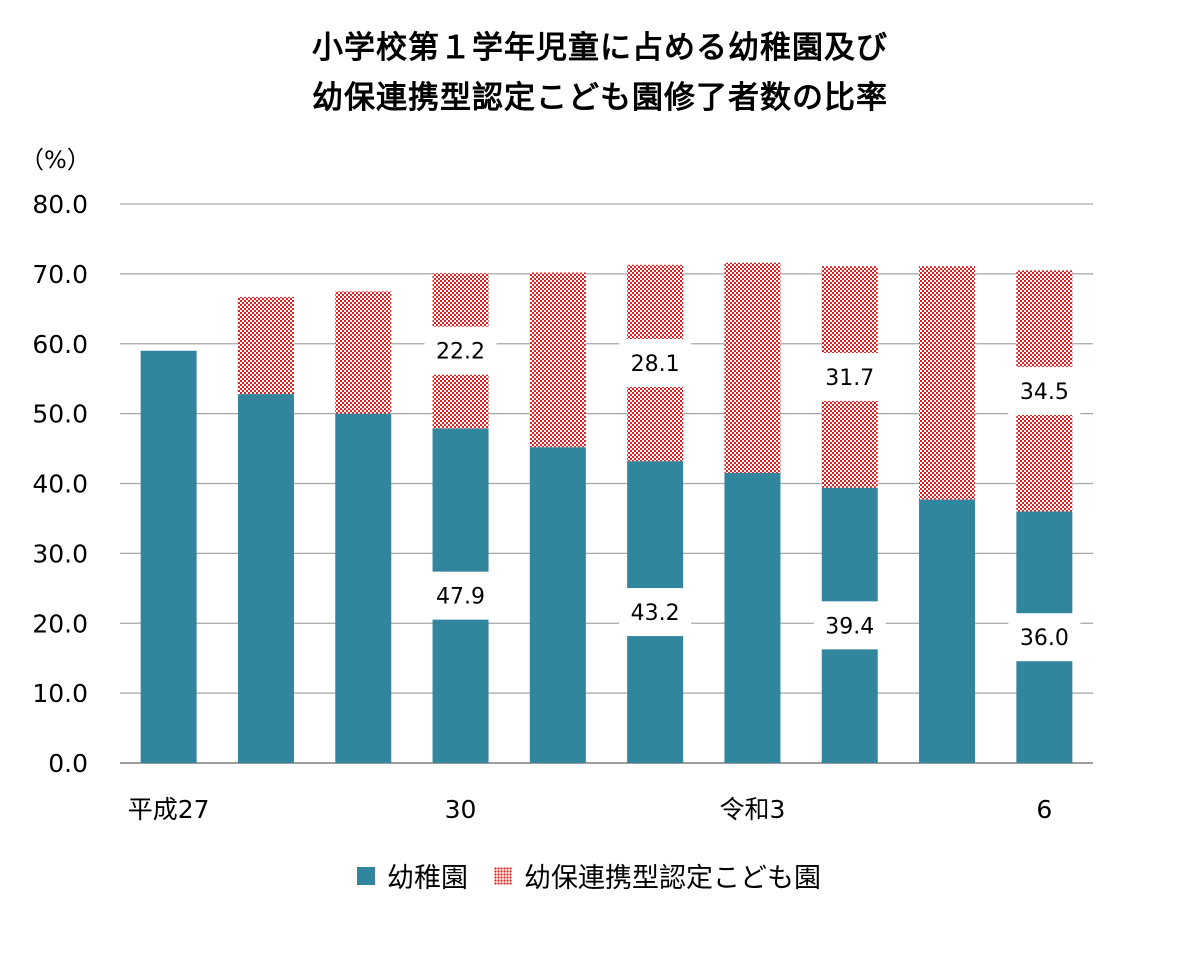  I want to click on data-label-nintei-kodomoen: 22.2, so click(460, 352).